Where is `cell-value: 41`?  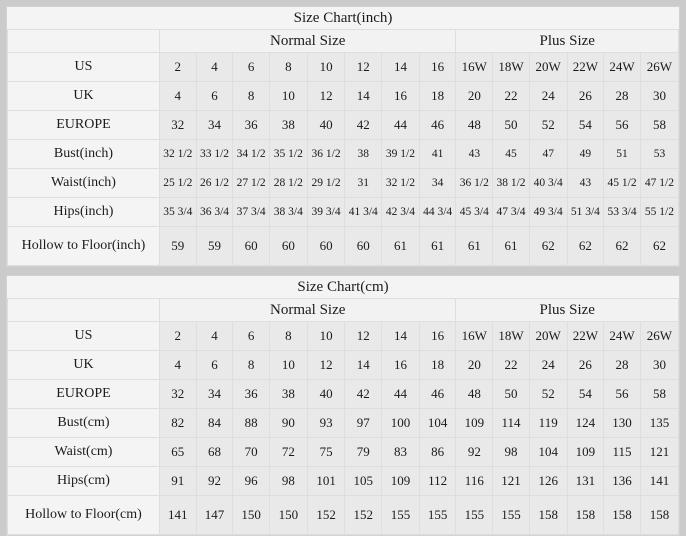
cell-value: 41 is located at coordinates (437, 154).